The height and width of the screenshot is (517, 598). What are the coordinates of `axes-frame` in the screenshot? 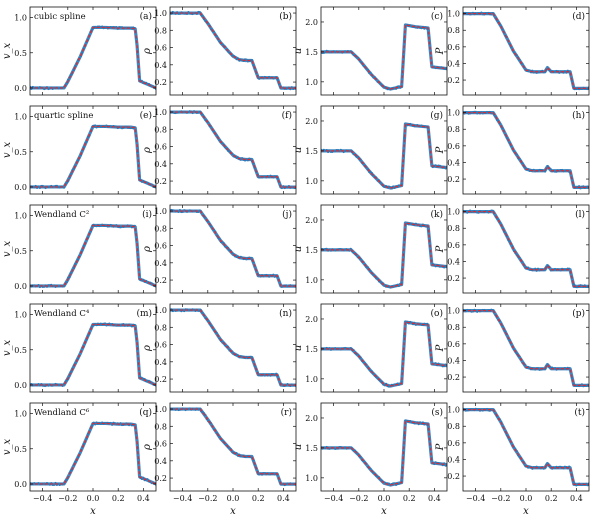 It's located at (526, 348).